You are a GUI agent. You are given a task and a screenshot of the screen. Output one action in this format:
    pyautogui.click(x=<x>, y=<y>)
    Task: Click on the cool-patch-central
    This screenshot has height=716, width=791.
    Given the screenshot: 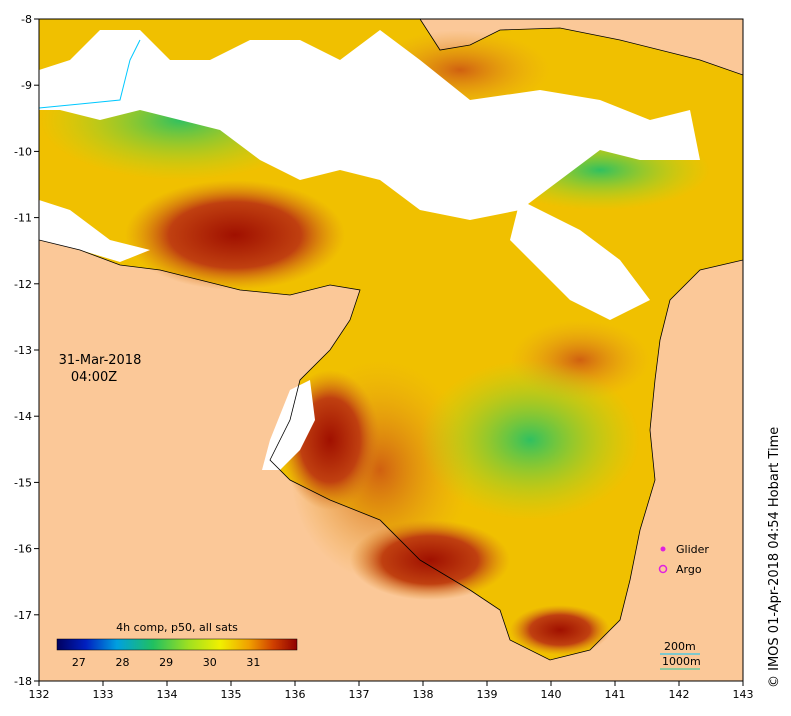 What is the action you would take?
    pyautogui.click(x=530, y=440)
    